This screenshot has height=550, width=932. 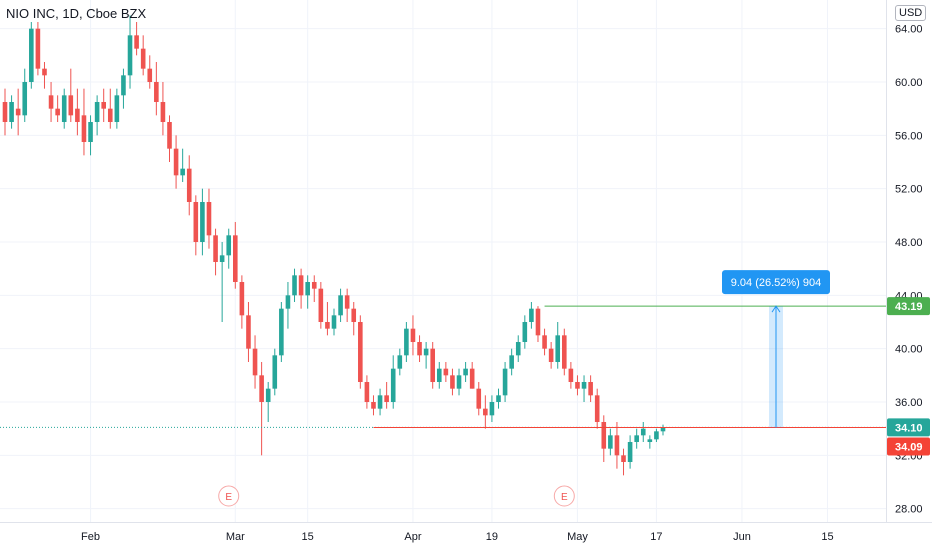 What do you see at coordinates (911, 13) in the screenshot?
I see `currency-badge: USD` at bounding box center [911, 13].